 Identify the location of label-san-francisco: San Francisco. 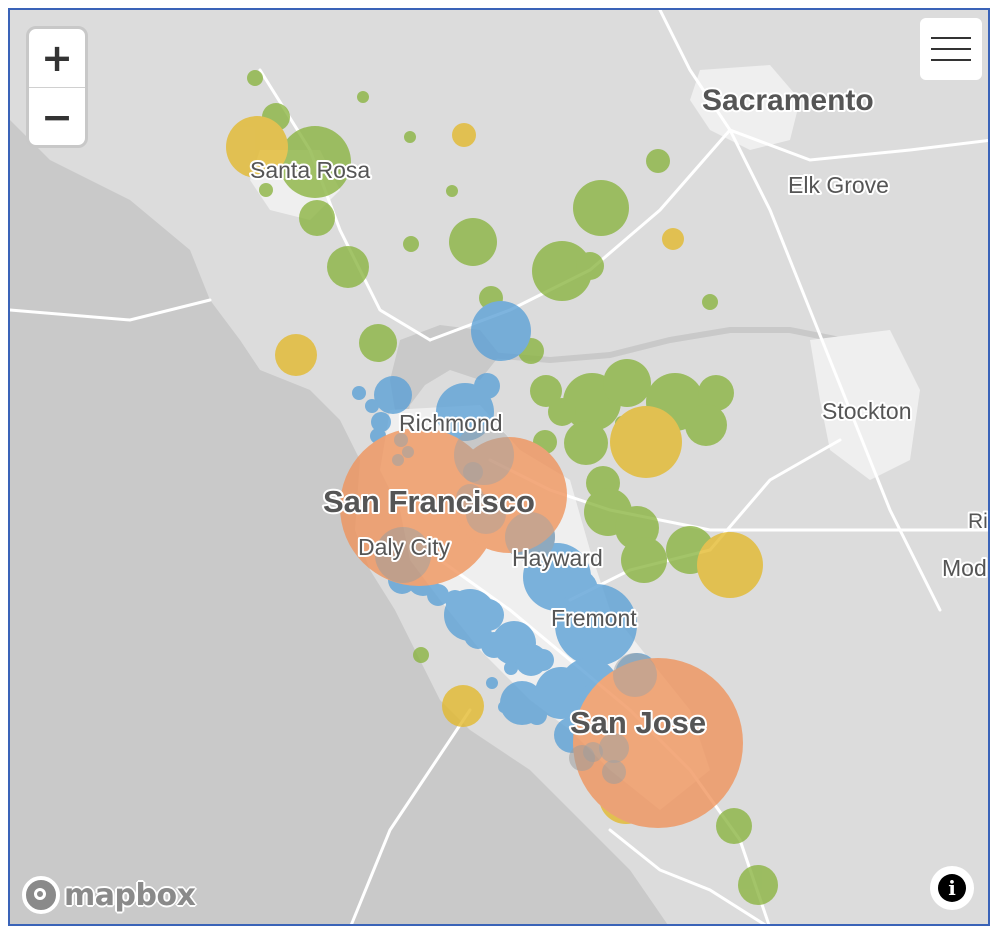
(429, 501).